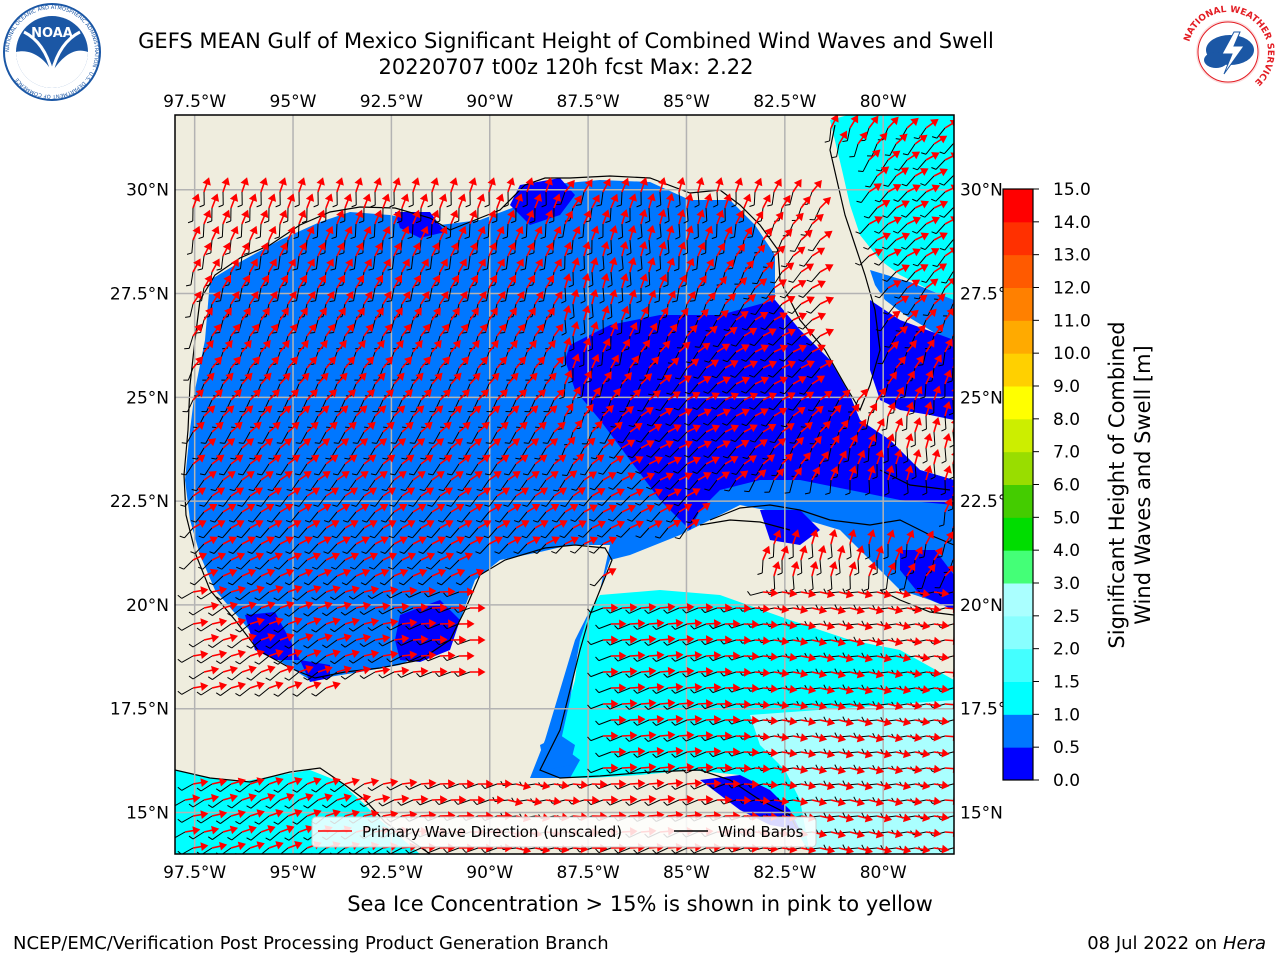 Image resolution: width=1280 pixels, height=960 pixels. What do you see at coordinates (953, 143) in the screenshot?
I see `wave-arrow` at bounding box center [953, 143].